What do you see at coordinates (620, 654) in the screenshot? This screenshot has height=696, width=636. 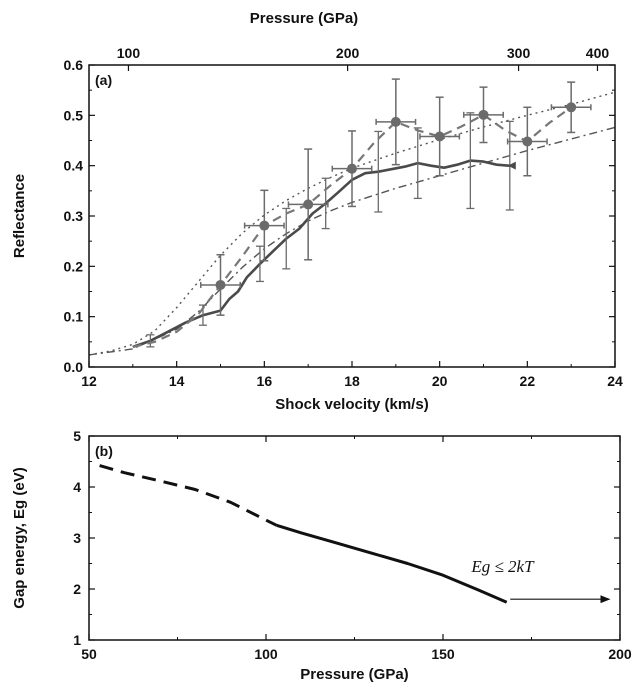 I see `panel-b-x-tick-label: 200` at bounding box center [620, 654].